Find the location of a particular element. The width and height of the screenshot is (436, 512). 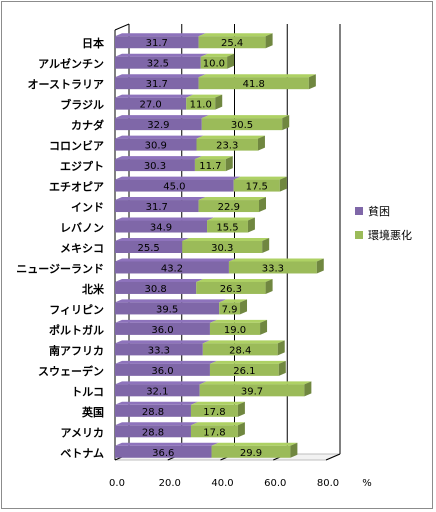

category-label: スウェーデン is located at coordinates (71, 371).